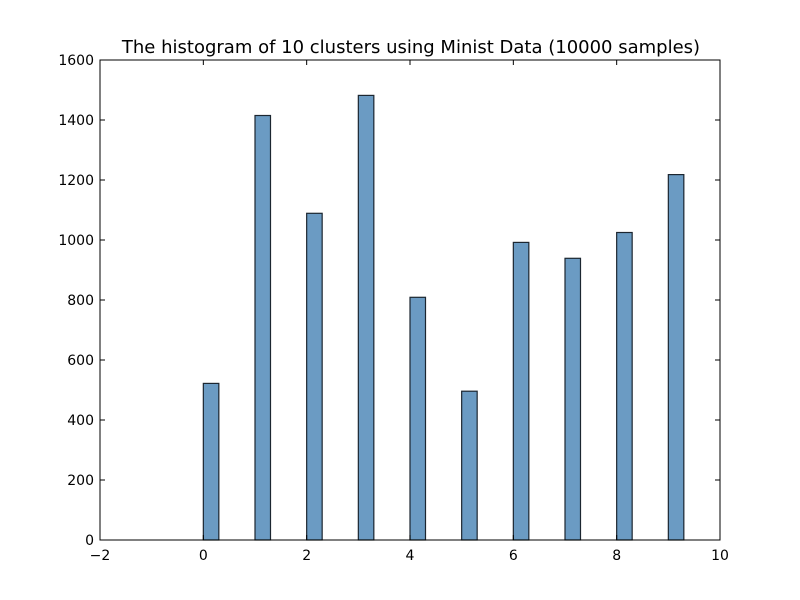 This screenshot has height=600, width=800. Describe the element at coordinates (76, 121) in the screenshot. I see `y-tick-label: 1400` at that location.